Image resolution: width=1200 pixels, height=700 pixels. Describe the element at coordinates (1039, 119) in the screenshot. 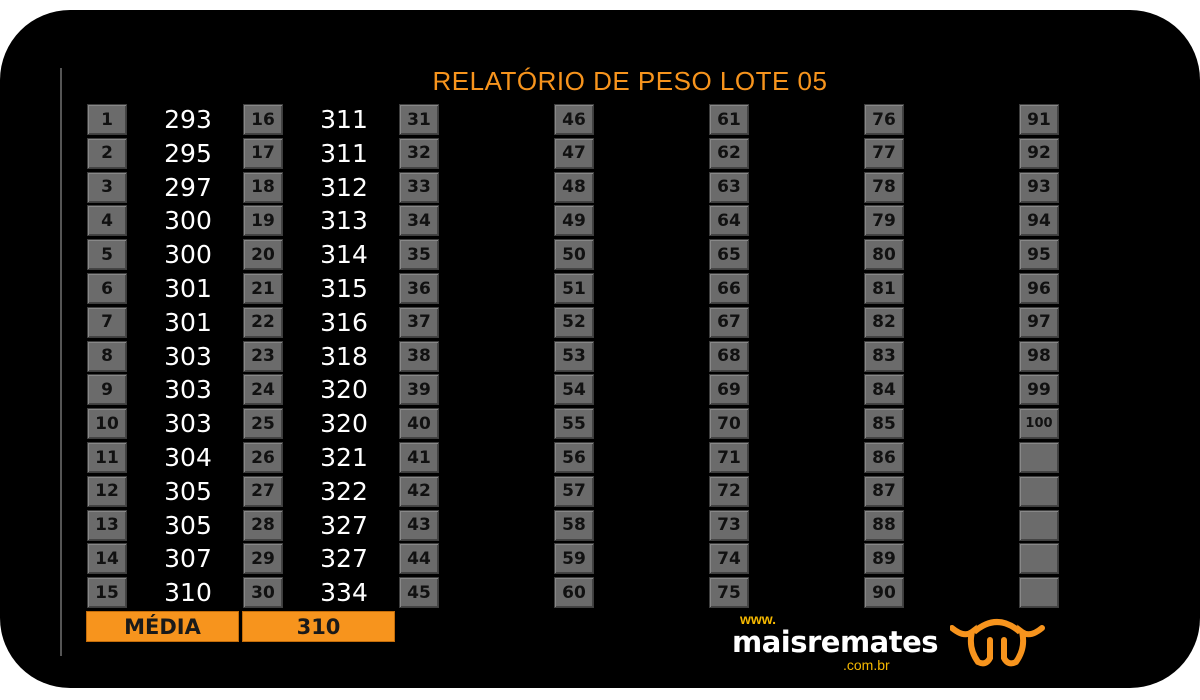

I see `animal-number: 91` at that location.